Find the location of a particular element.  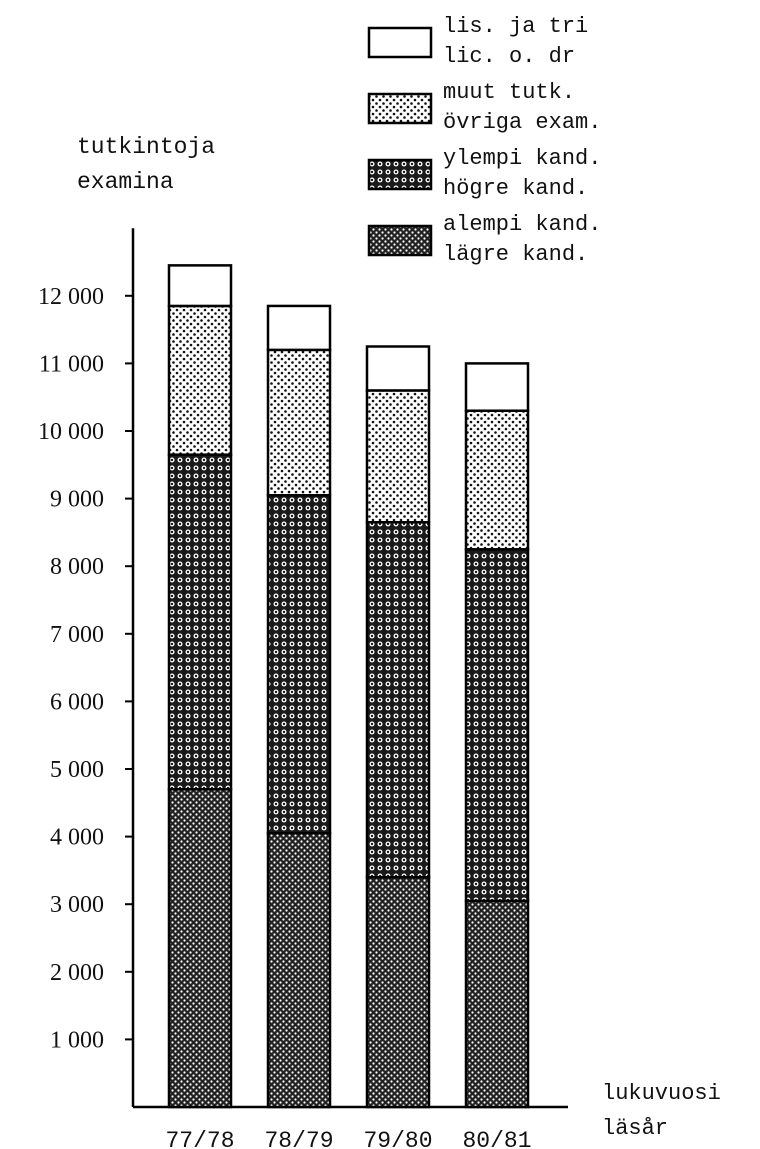

y-tick-label: 9 000 is located at coordinates (77, 500).